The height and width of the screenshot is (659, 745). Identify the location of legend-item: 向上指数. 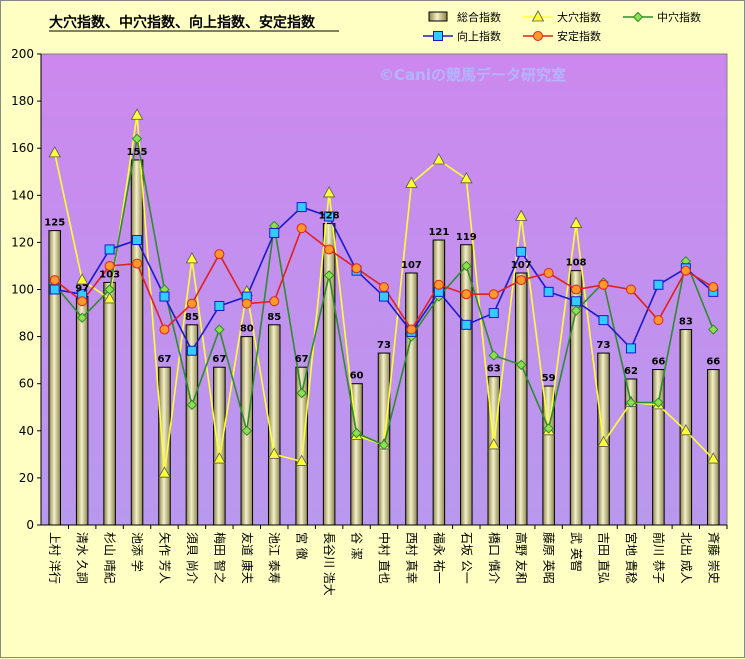
(462, 36).